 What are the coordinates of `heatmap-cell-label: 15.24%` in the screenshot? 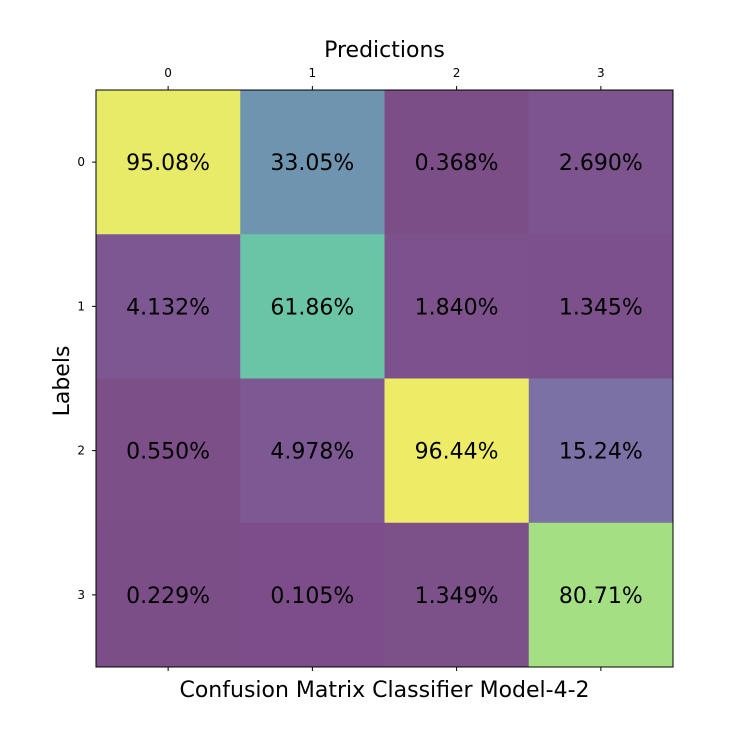 It's located at (601, 452).